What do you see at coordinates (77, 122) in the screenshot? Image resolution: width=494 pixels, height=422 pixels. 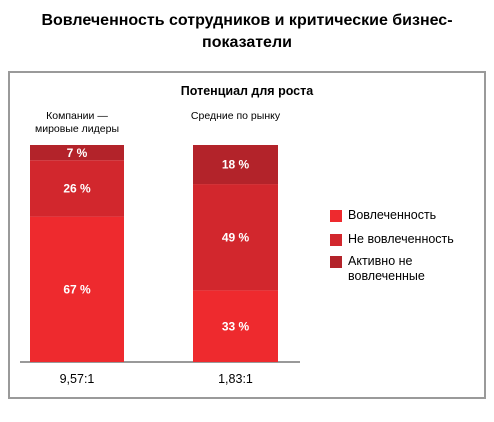 I see `category-label: Компании — мировые лидеры` at bounding box center [77, 122].